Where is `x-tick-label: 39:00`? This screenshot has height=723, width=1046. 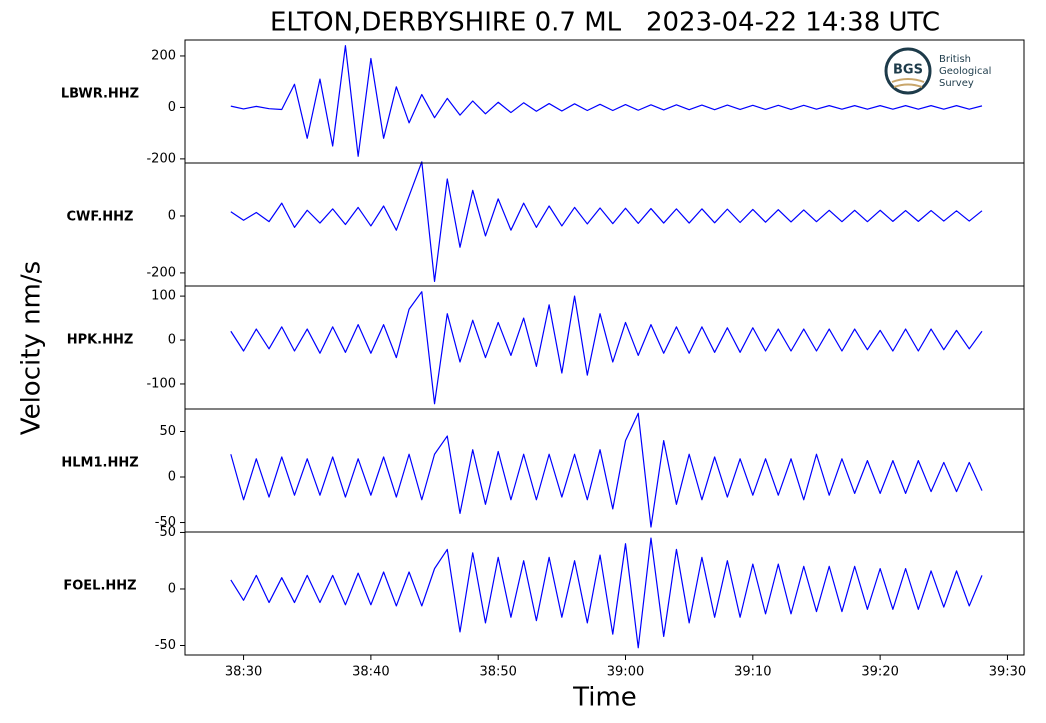 x-tick-label: 39:00 is located at coordinates (625, 672).